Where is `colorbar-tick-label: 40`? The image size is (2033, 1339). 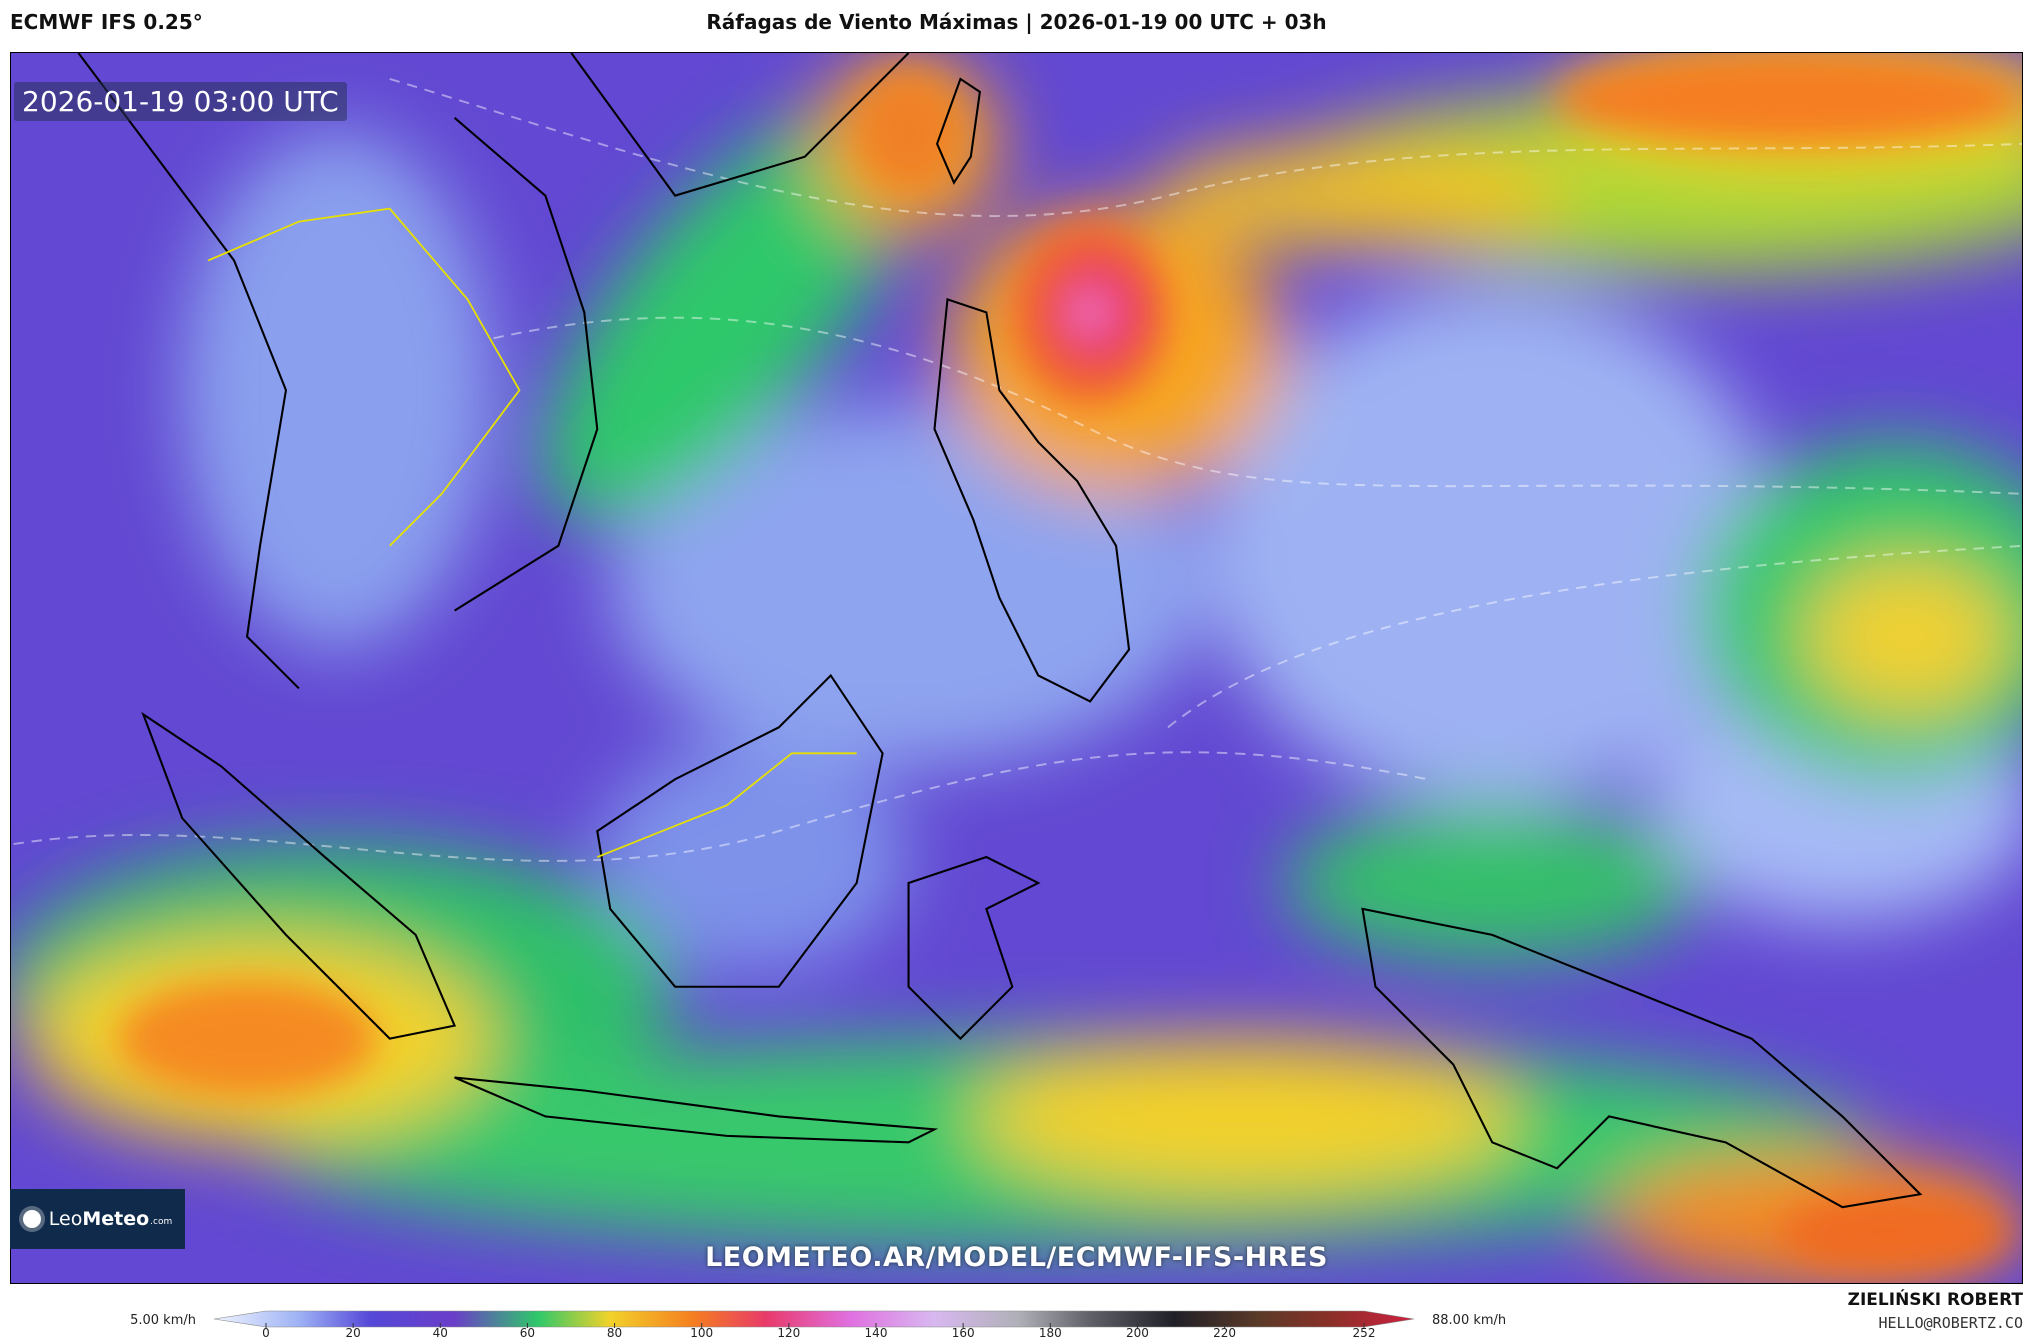 colorbar-tick-label: 40 is located at coordinates (440, 1332).